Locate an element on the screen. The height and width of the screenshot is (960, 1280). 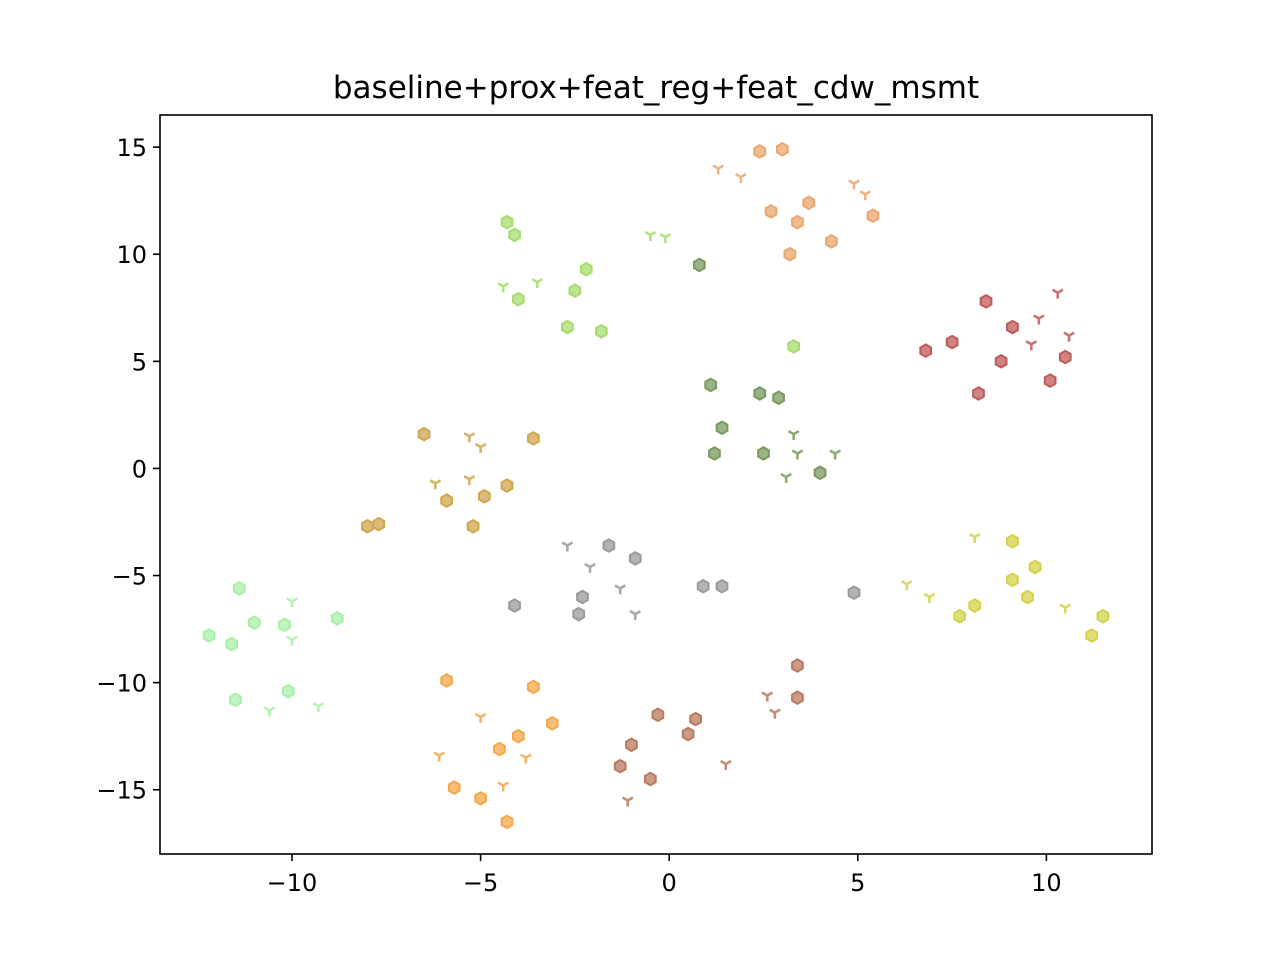
y-tick-label: −15 is located at coordinates (121, 791).